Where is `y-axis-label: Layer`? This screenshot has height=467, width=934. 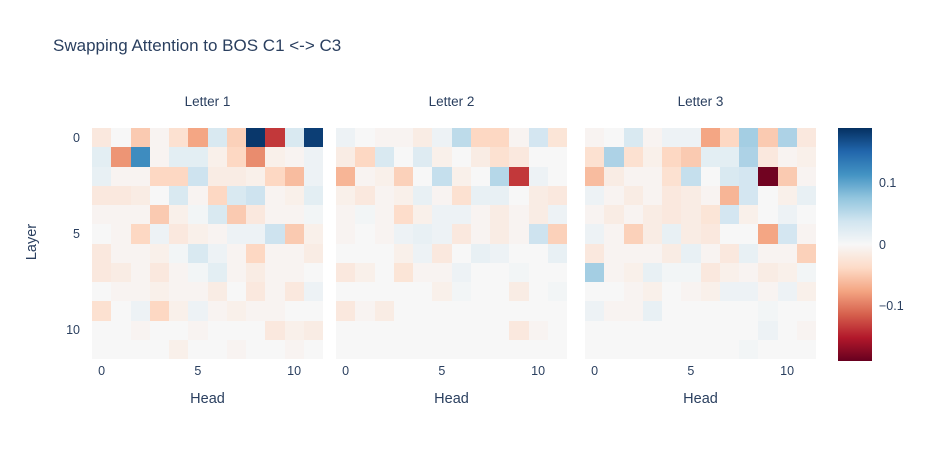 y-axis-label: Layer is located at coordinates (32, 242).